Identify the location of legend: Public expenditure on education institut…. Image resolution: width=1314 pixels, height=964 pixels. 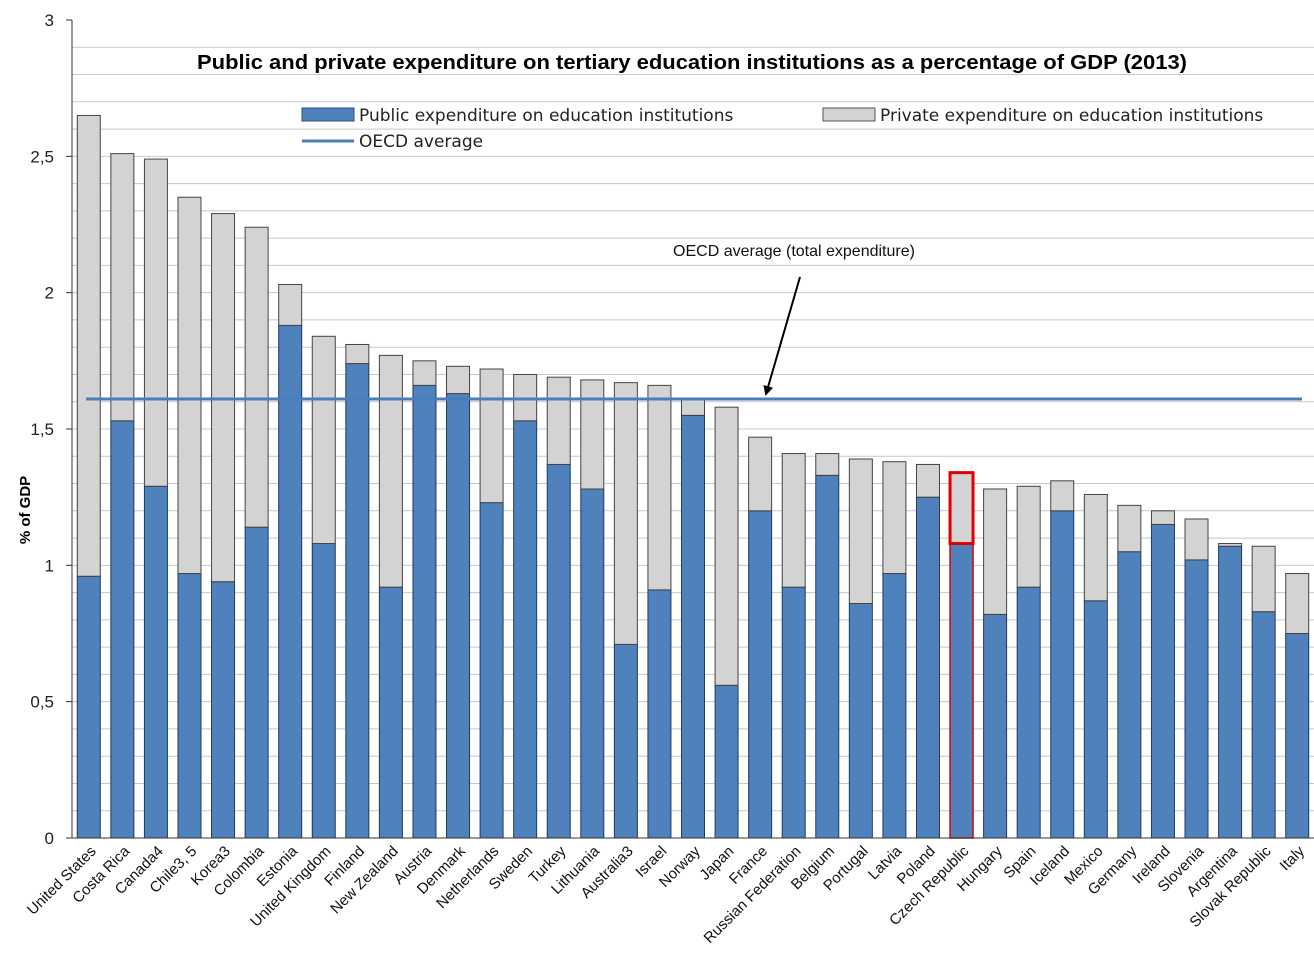
(782, 129).